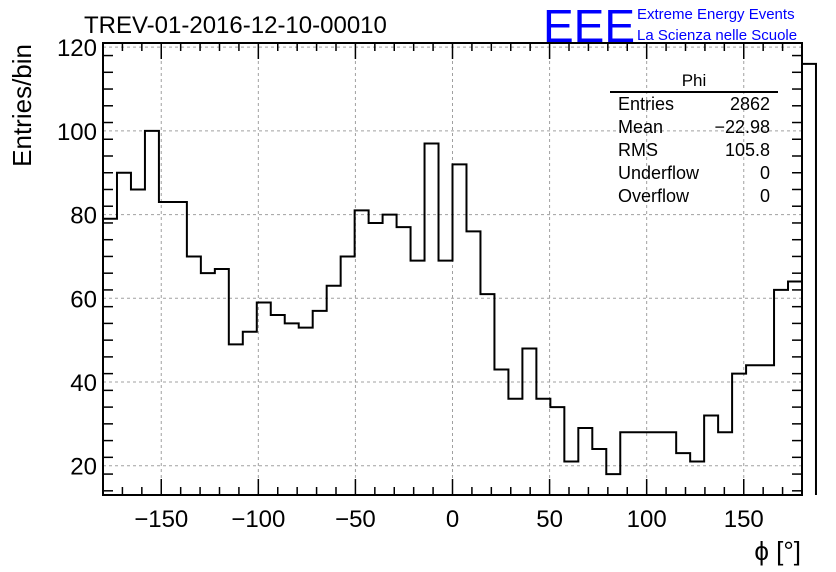 The width and height of the screenshot is (836, 572). What do you see at coordinates (22, 105) in the screenshot?
I see `y-axis-label: Entries/bin` at bounding box center [22, 105].